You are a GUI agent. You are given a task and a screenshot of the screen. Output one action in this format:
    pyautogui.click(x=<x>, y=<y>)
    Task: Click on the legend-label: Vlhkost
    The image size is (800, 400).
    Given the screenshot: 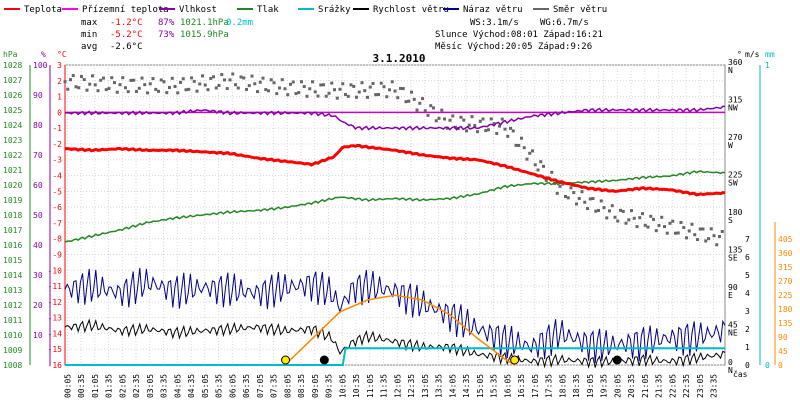 What is the action you would take?
    pyautogui.click(x=198, y=10)
    